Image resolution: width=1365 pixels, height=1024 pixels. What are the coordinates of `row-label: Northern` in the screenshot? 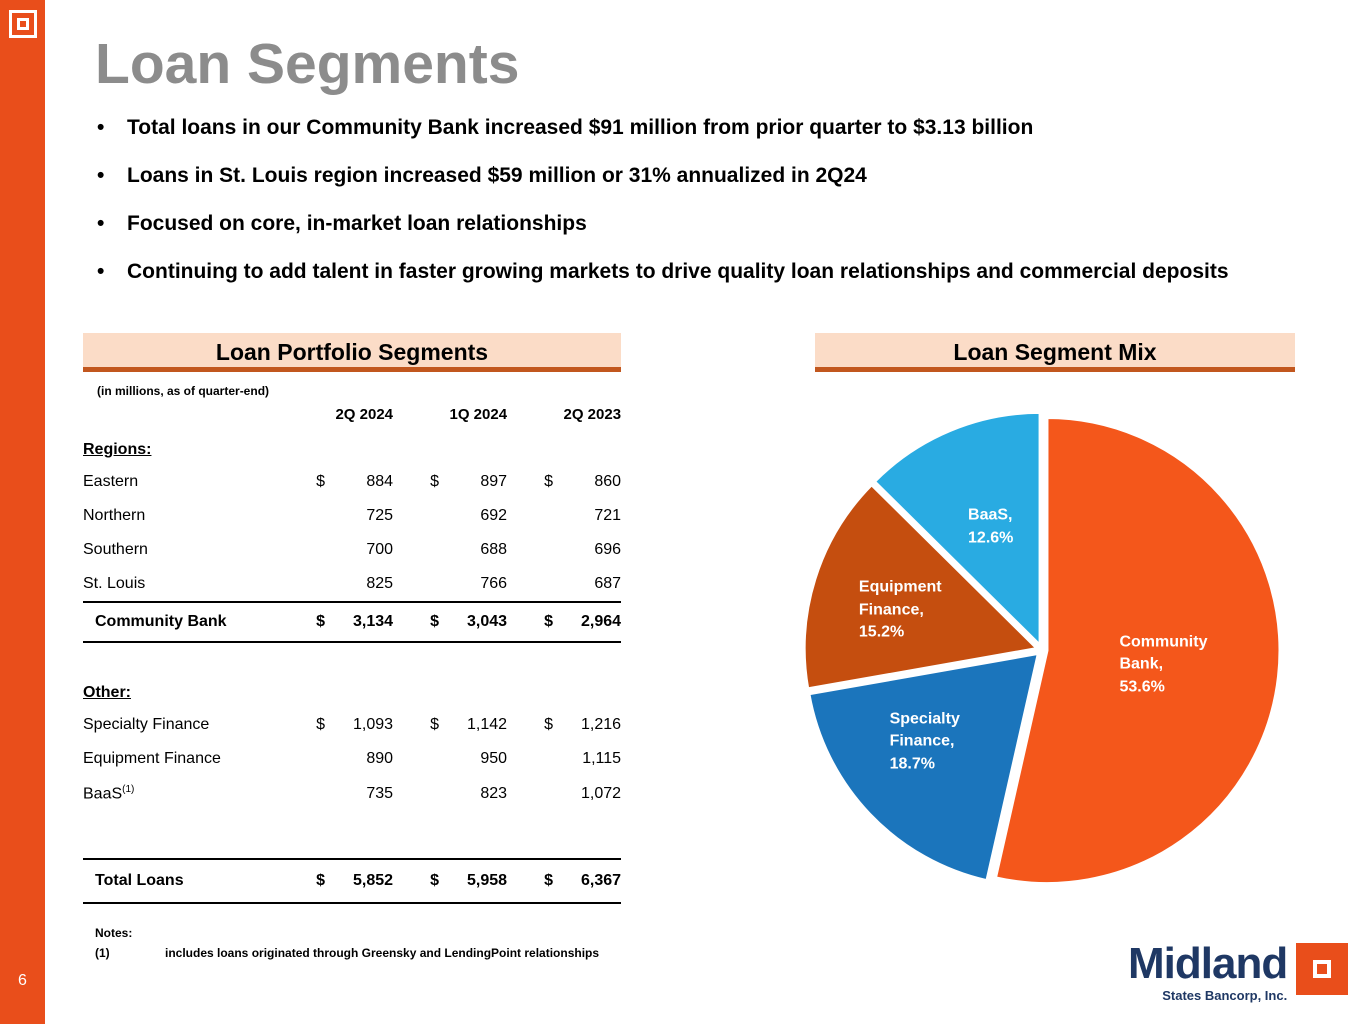 It's located at (114, 515).